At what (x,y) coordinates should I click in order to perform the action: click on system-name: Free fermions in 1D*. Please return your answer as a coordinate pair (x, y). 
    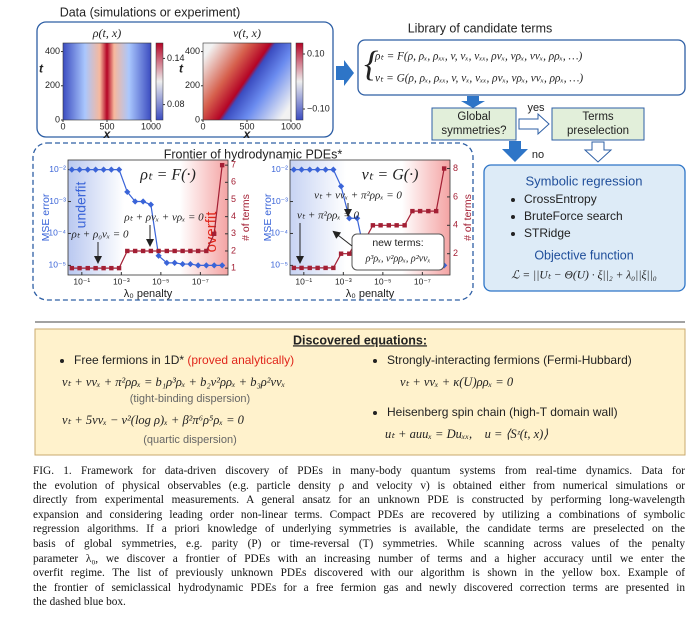
    Looking at the image, I should click on (129, 360).